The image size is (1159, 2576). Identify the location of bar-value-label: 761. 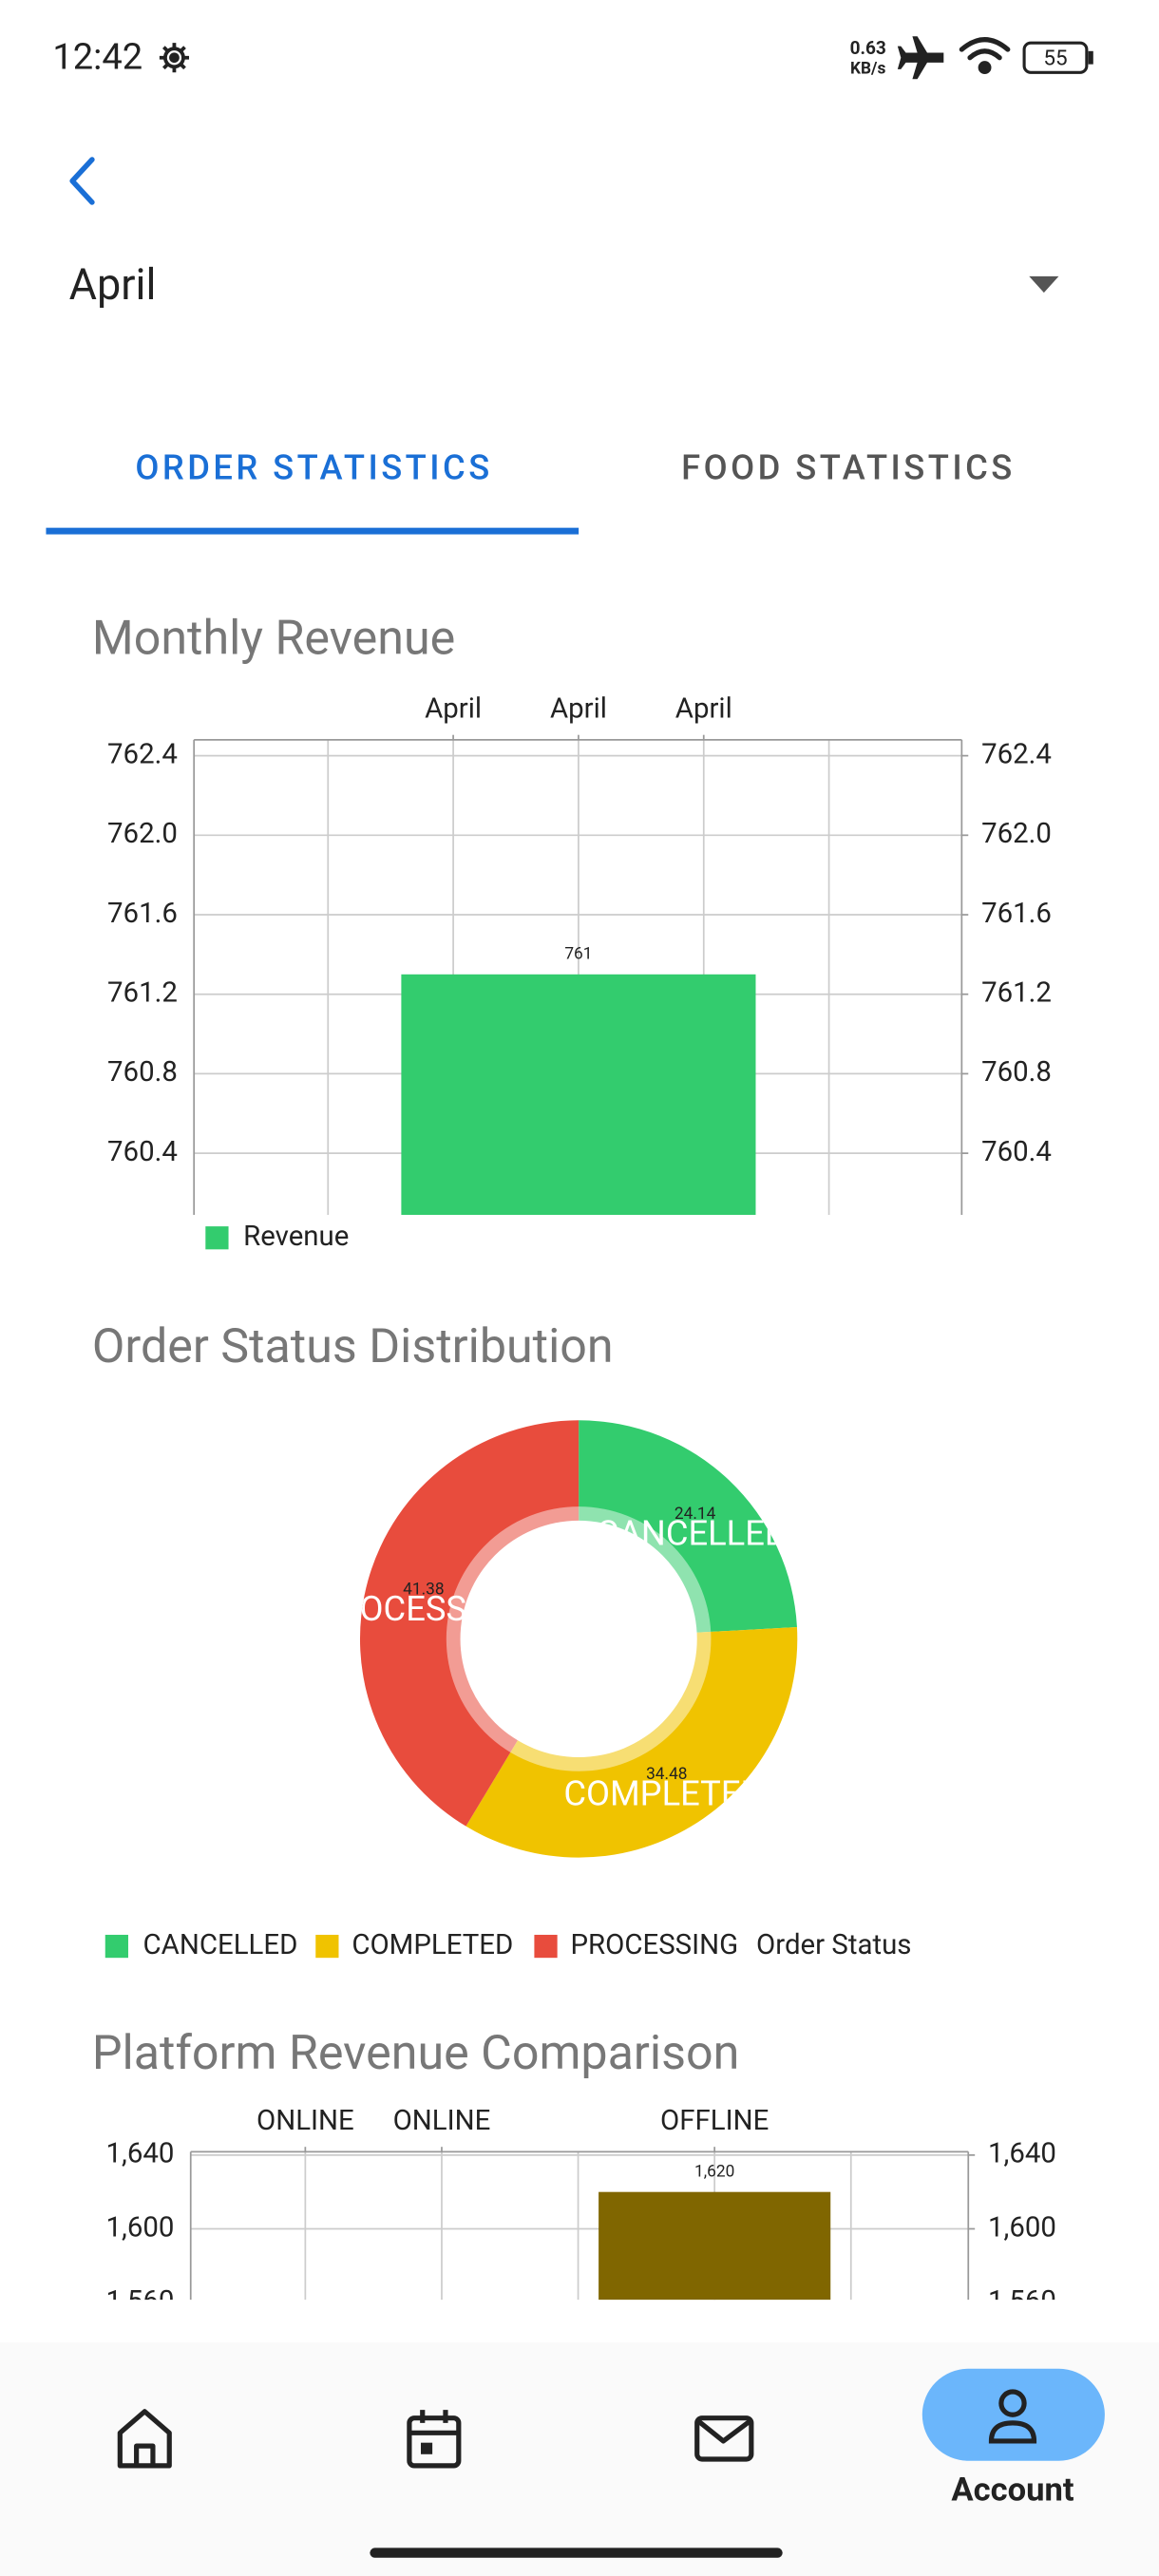
(578, 954).